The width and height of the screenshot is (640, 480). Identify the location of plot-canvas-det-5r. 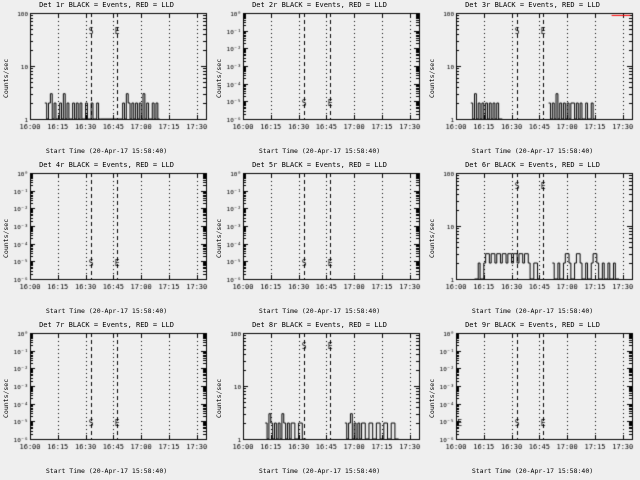
(319, 238).